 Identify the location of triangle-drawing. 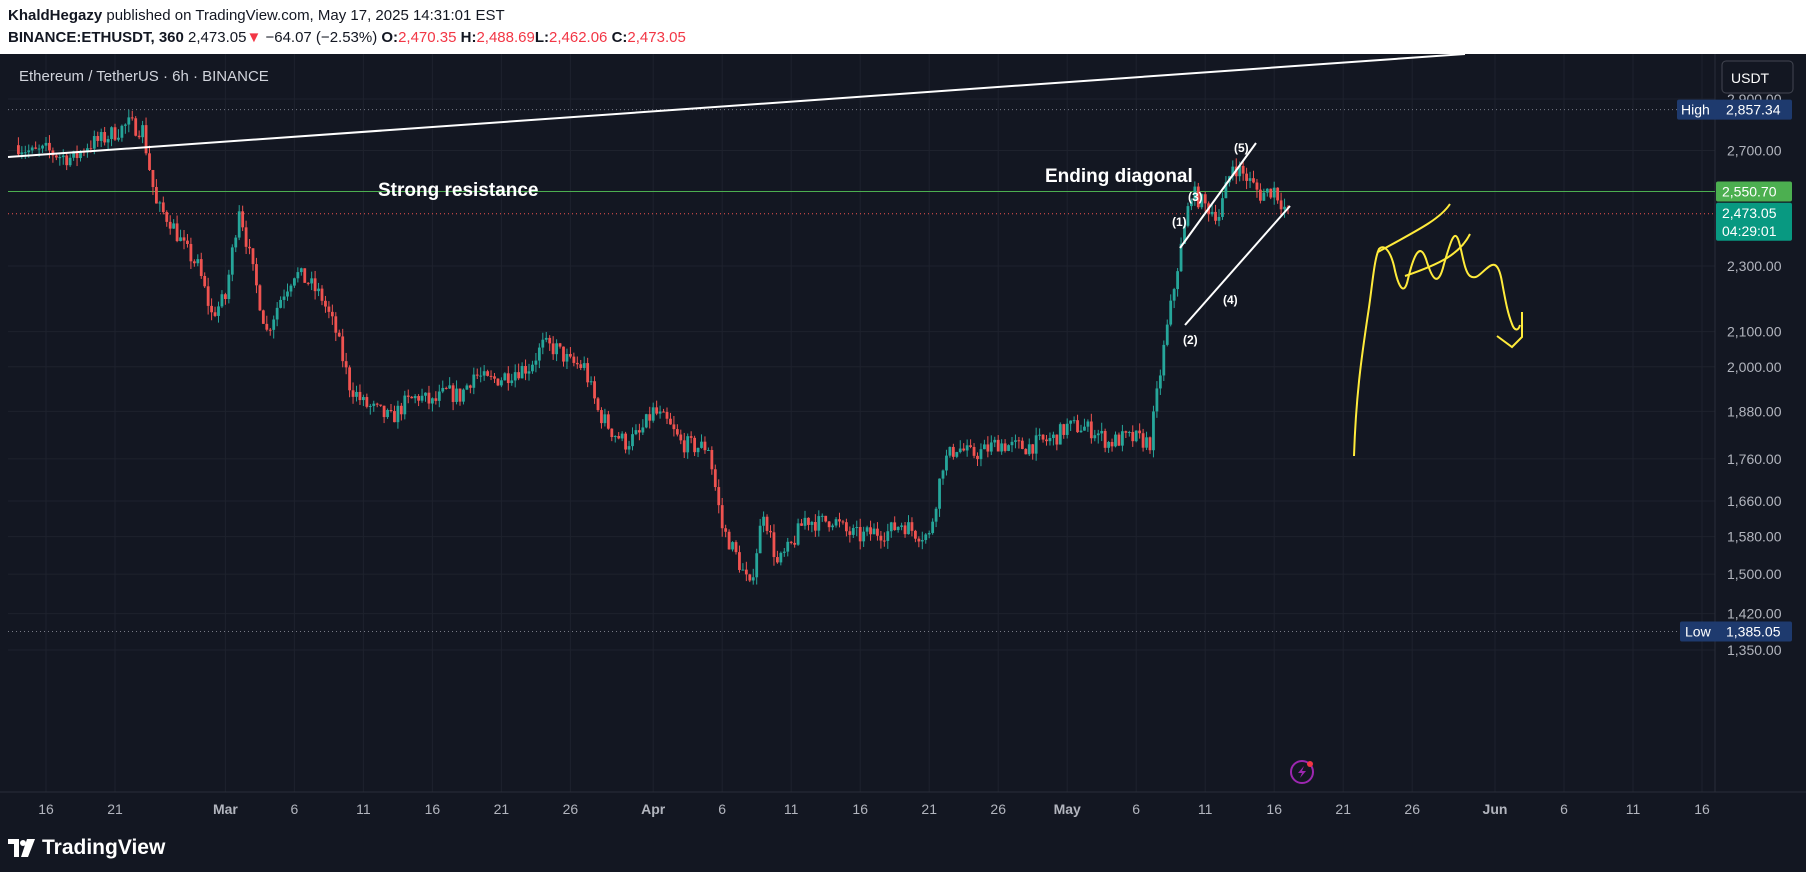
(1424, 240).